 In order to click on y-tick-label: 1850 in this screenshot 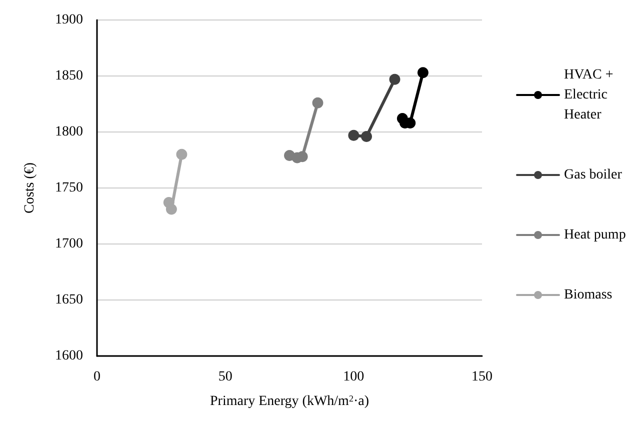, I will do `click(69, 76)`.